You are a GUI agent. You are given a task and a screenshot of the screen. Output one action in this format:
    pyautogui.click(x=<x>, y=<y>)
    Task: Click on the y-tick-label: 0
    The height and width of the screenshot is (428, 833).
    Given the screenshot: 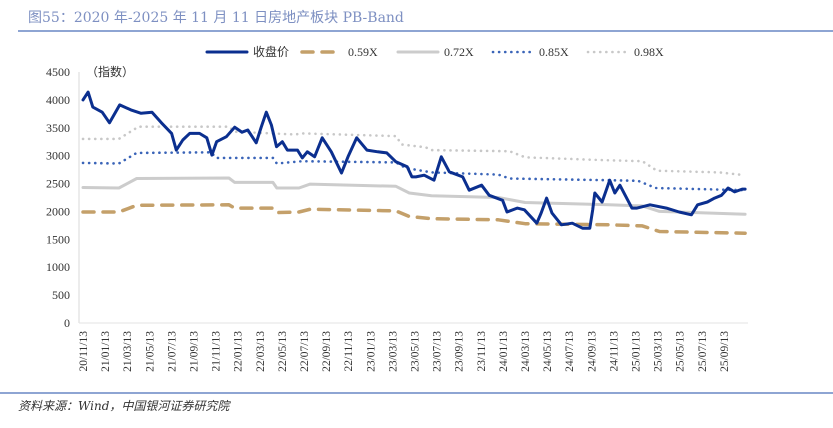 What is the action you would take?
    pyautogui.click(x=67, y=323)
    